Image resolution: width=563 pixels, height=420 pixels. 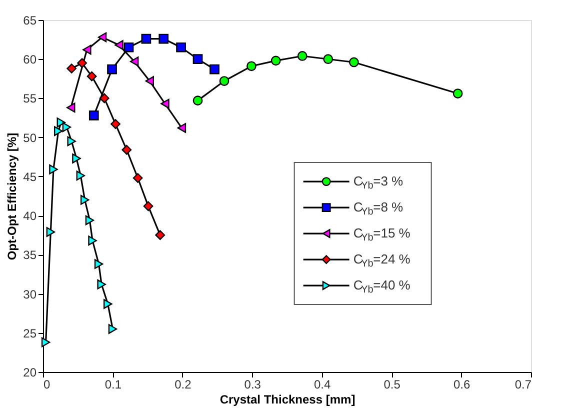 What do you see at coordinates (30, 99) in the screenshot?
I see `y-tick-label: 55` at bounding box center [30, 99].